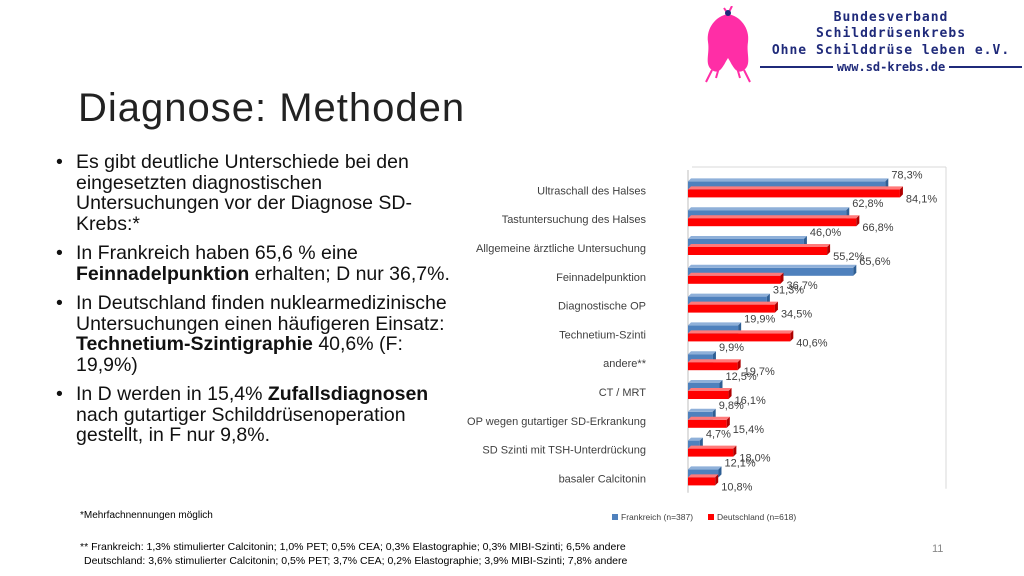 This screenshot has width=1024, height=576. I want to click on chart-legend: Frankreich (n=387) Deutschland (n=618), so click(704, 517).